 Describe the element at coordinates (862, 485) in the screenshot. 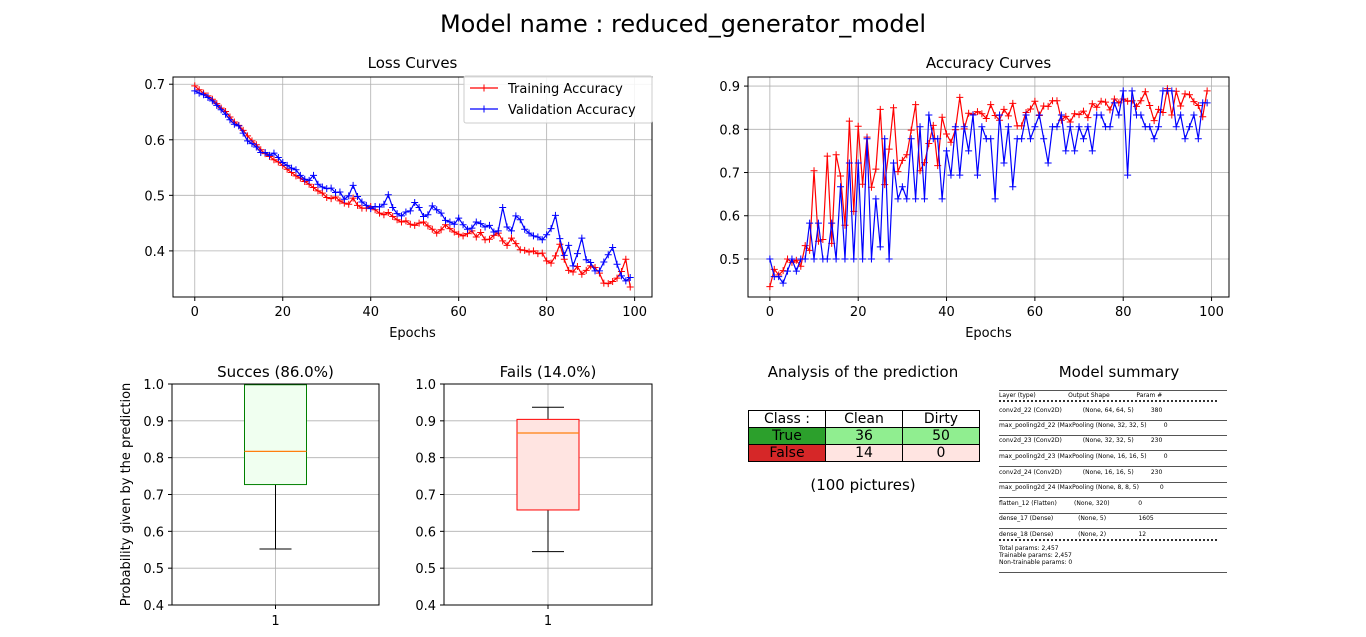

I see `analysis-footer: (100 pictures)` at that location.